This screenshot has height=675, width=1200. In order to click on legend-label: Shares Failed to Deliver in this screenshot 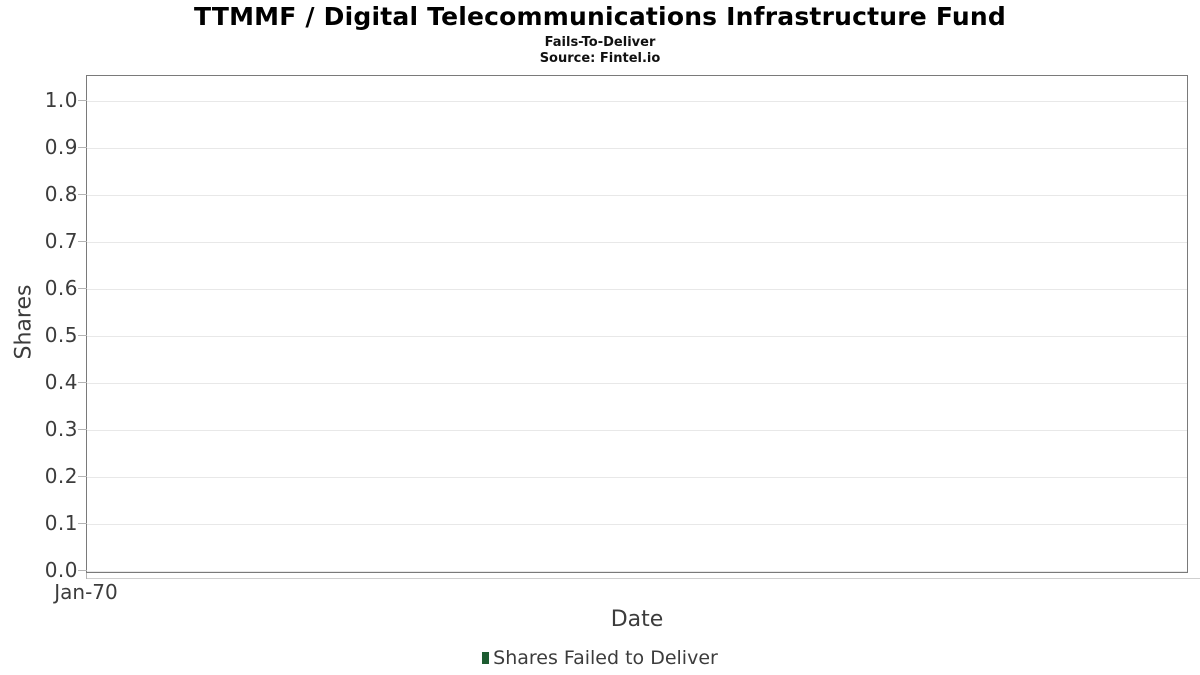, I will do `click(605, 658)`.